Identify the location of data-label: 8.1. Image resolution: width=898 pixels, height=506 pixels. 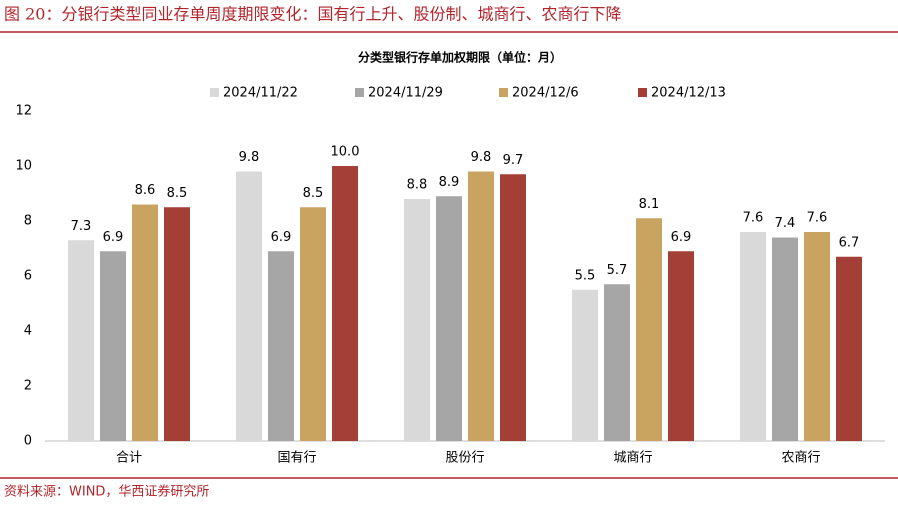
(649, 204).